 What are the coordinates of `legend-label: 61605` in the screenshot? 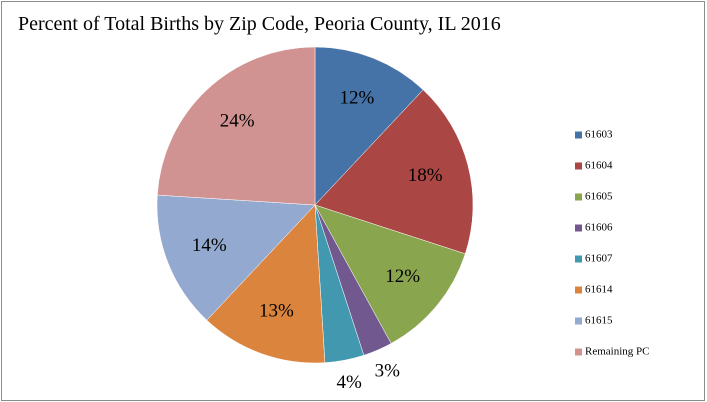 It's located at (599, 197).